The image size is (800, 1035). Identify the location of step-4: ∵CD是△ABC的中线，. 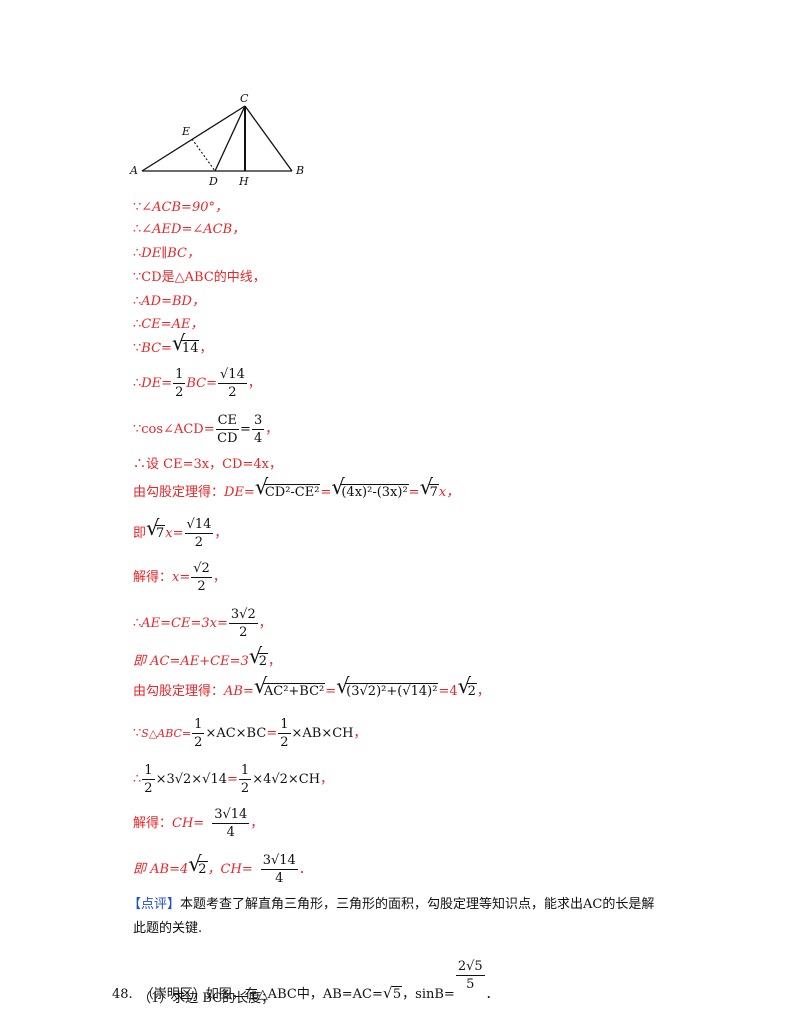
(199, 277).